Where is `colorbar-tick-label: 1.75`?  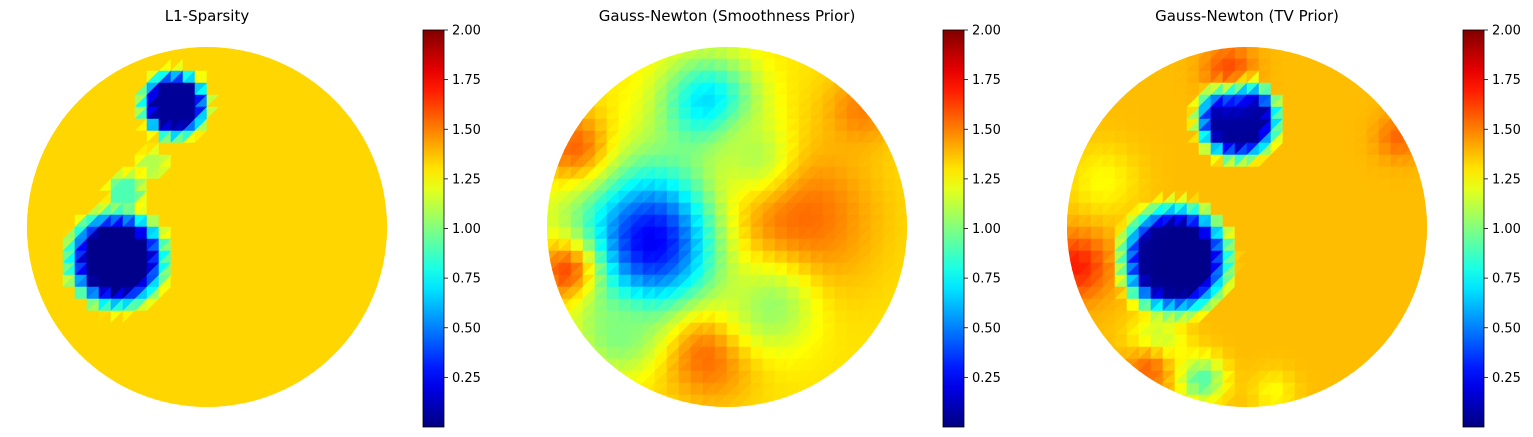
colorbar-tick-label: 1.75 is located at coordinates (466, 80).